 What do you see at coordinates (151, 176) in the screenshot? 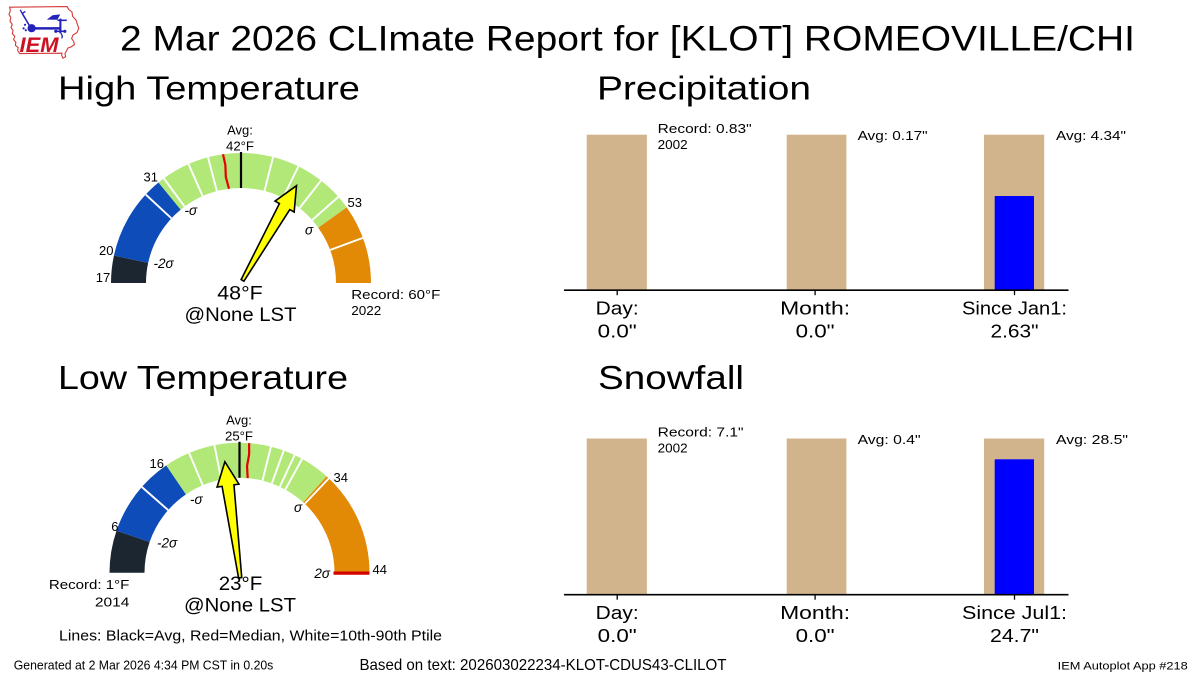
I see `svg-text: 31` at bounding box center [151, 176].